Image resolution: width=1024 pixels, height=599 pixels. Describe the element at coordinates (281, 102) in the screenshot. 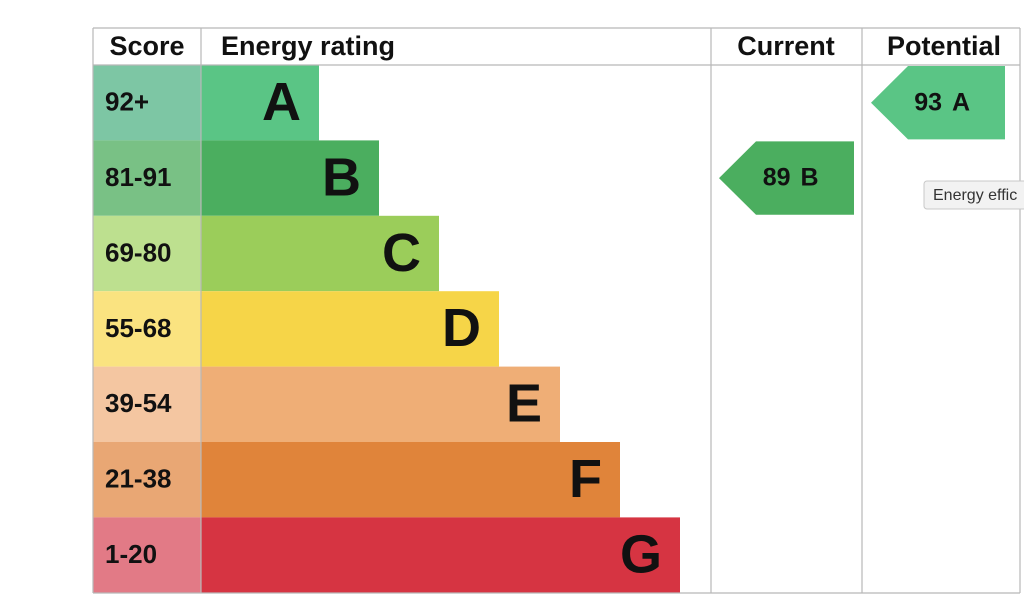

I see `rating-letter: A` at that location.